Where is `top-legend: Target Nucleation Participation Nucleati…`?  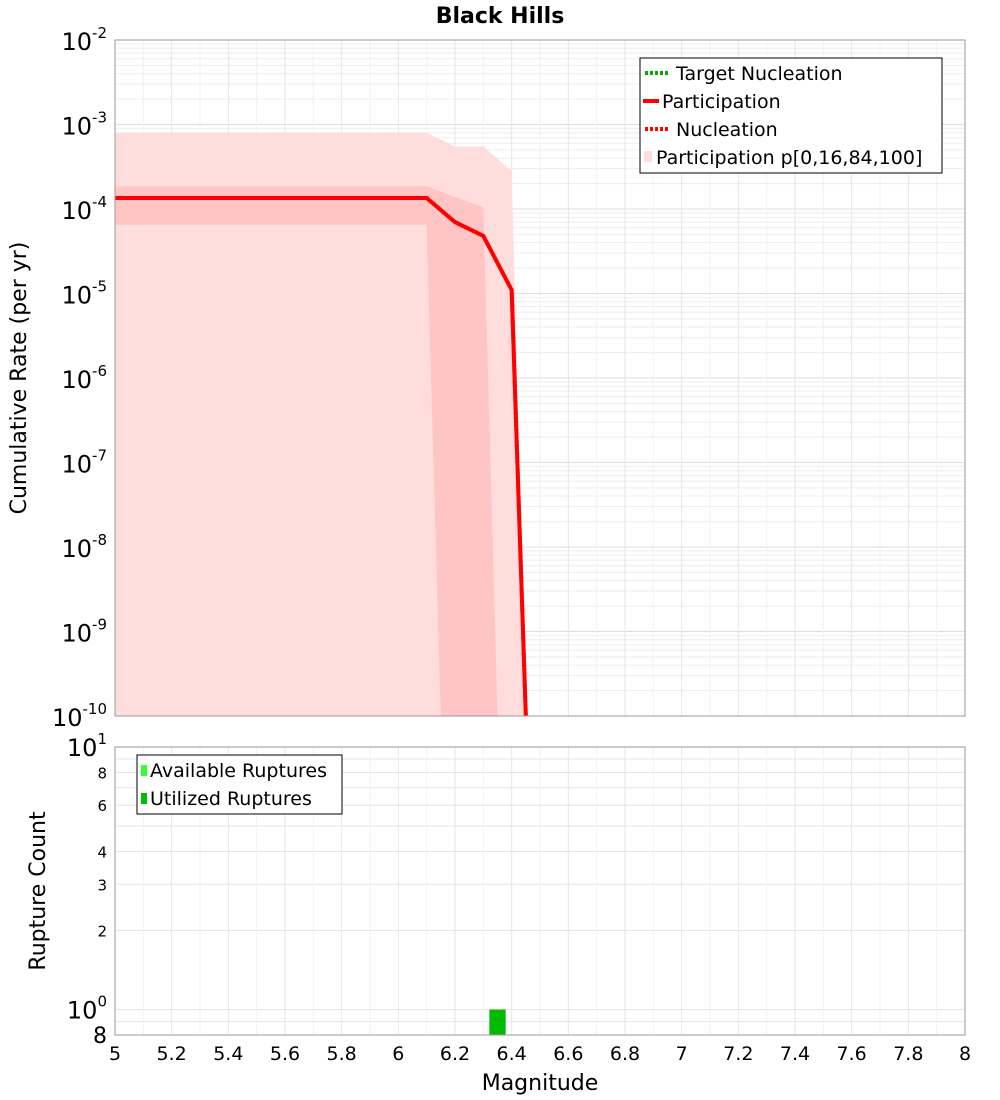
top-legend: Target Nucleation Participation Nucleati… is located at coordinates (791, 115).